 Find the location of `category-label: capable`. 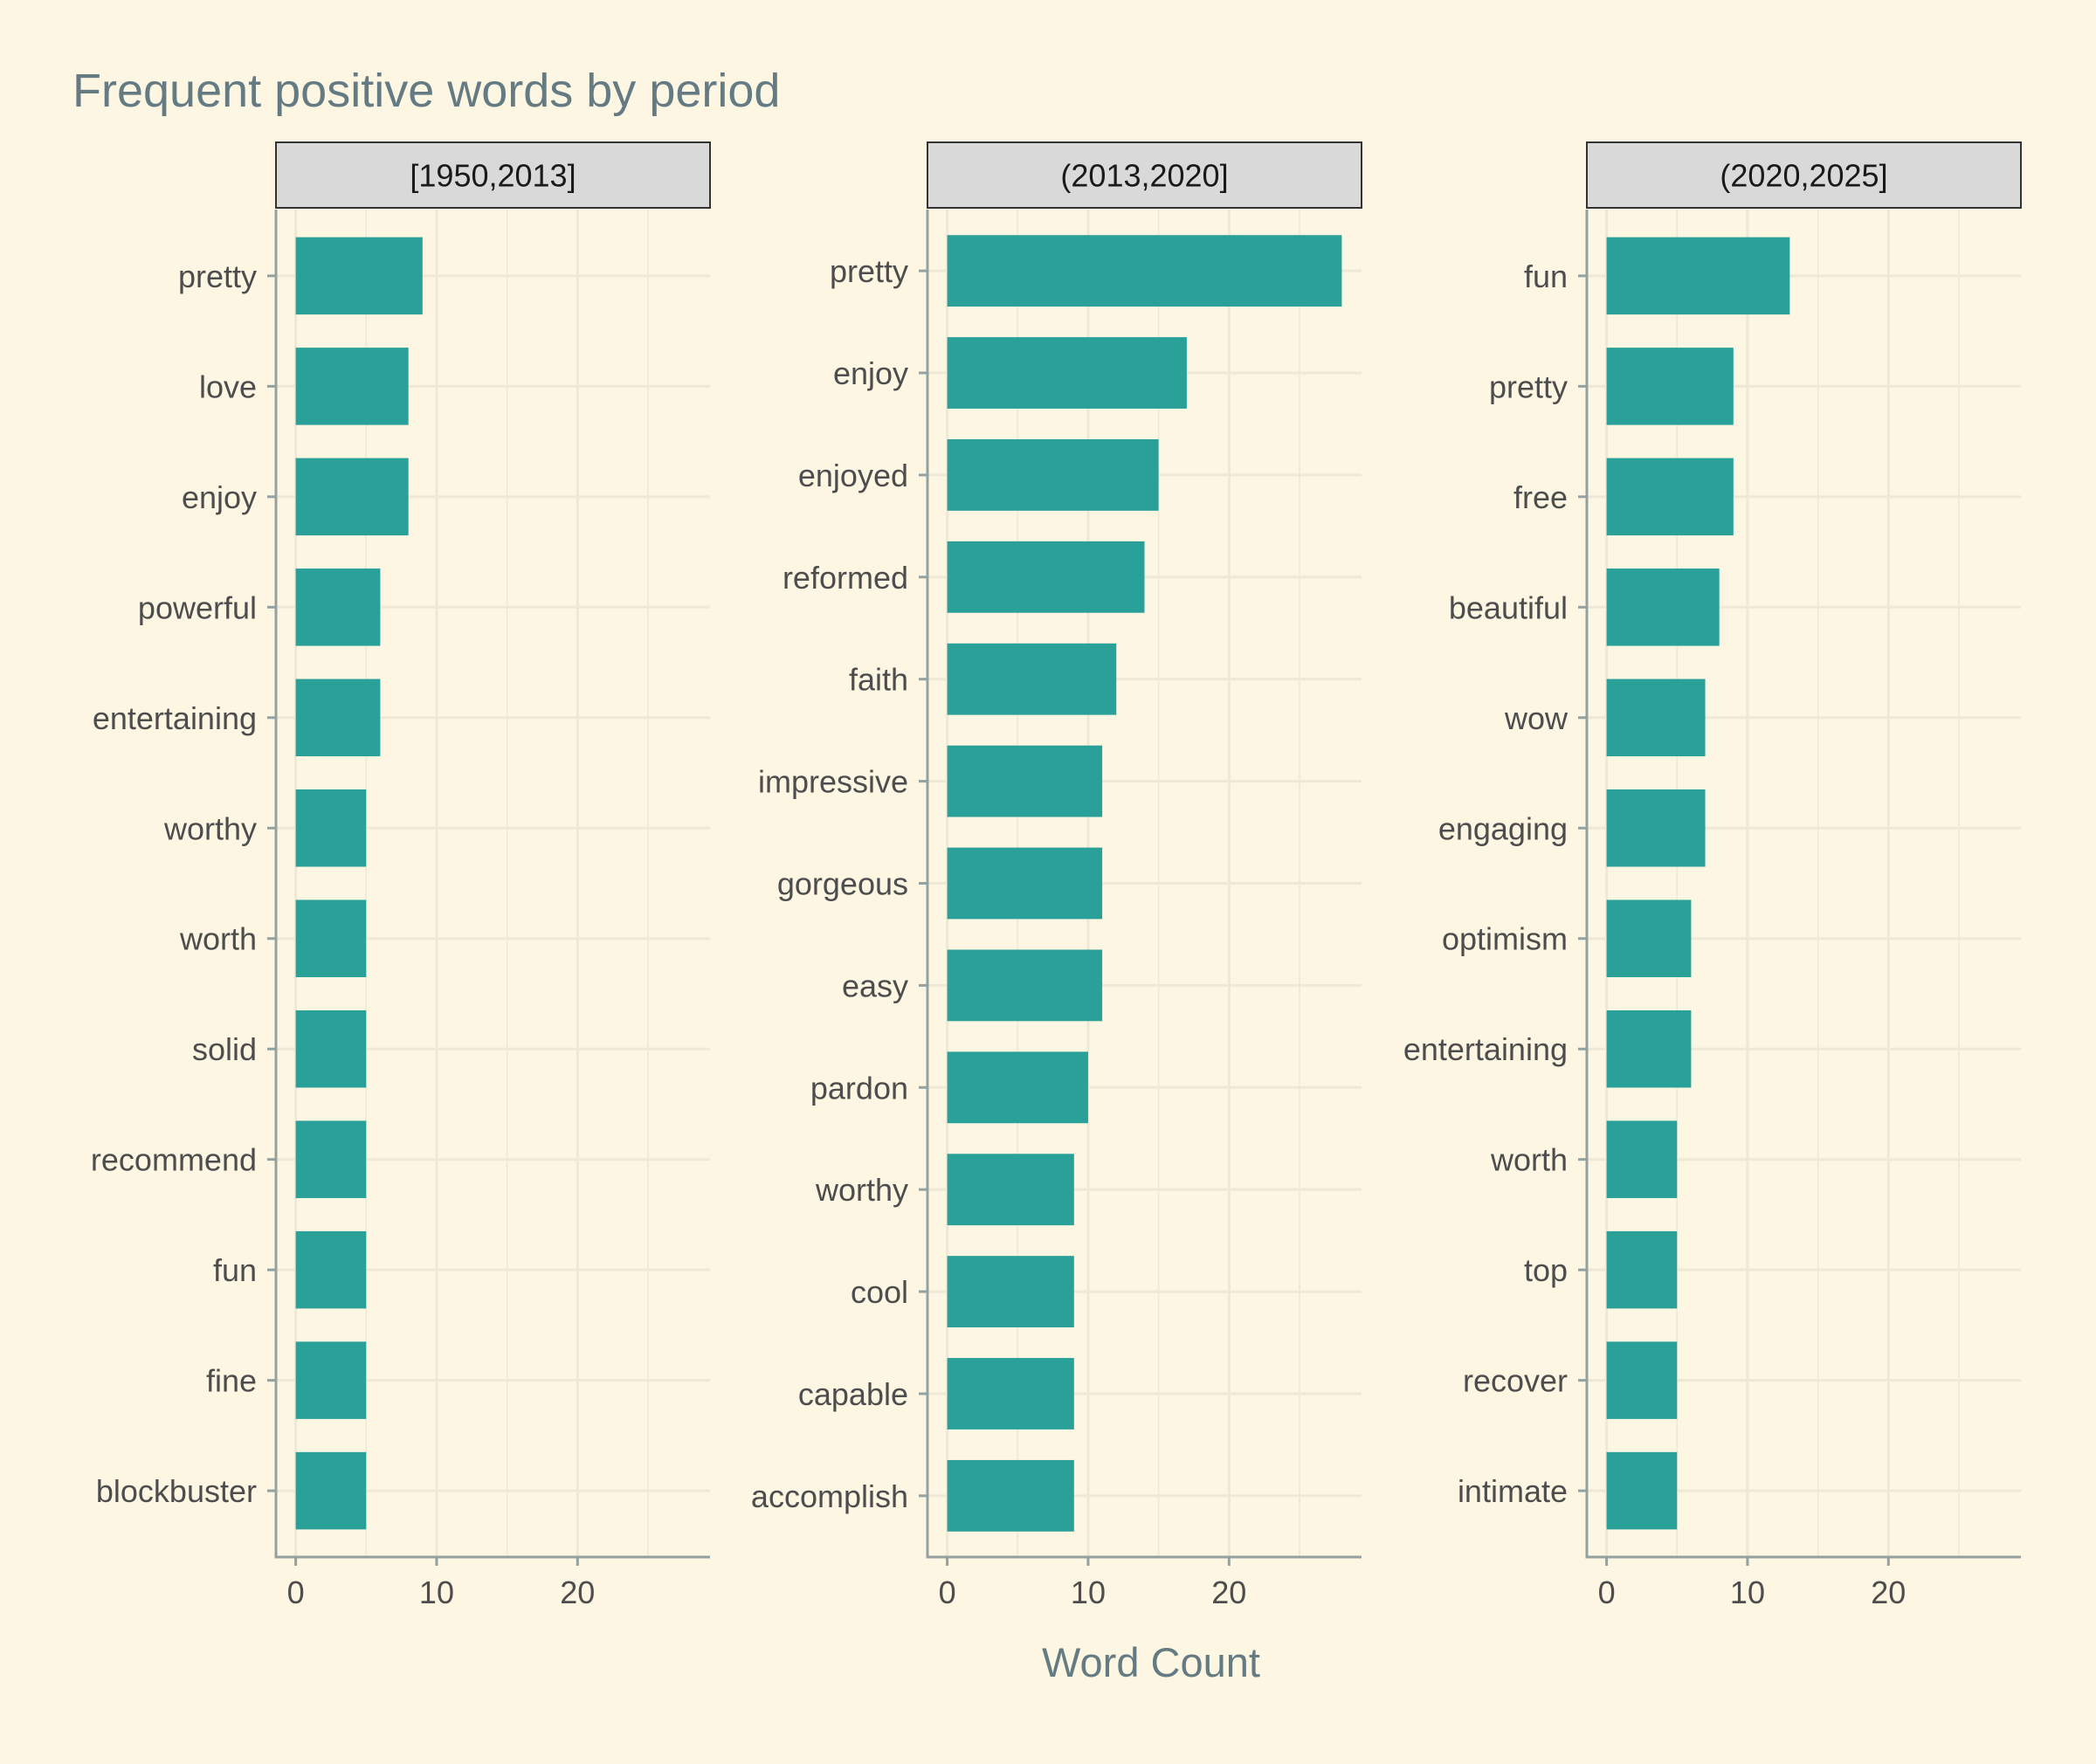

category-label: capable is located at coordinates (853, 1394).